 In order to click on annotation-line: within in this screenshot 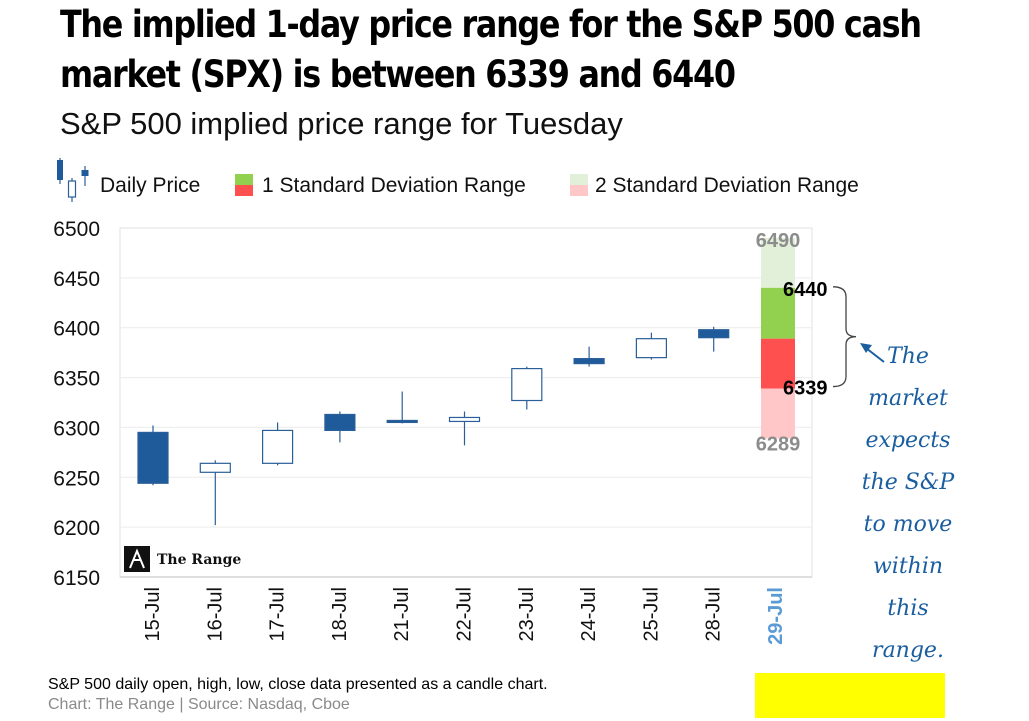, I will do `click(908, 566)`.